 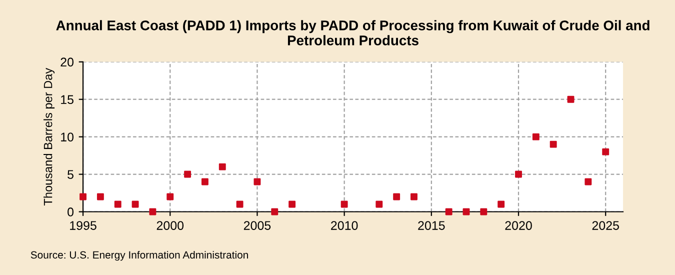 What do you see at coordinates (67, 137) in the screenshot?
I see `y-tick-label: 10` at bounding box center [67, 137].